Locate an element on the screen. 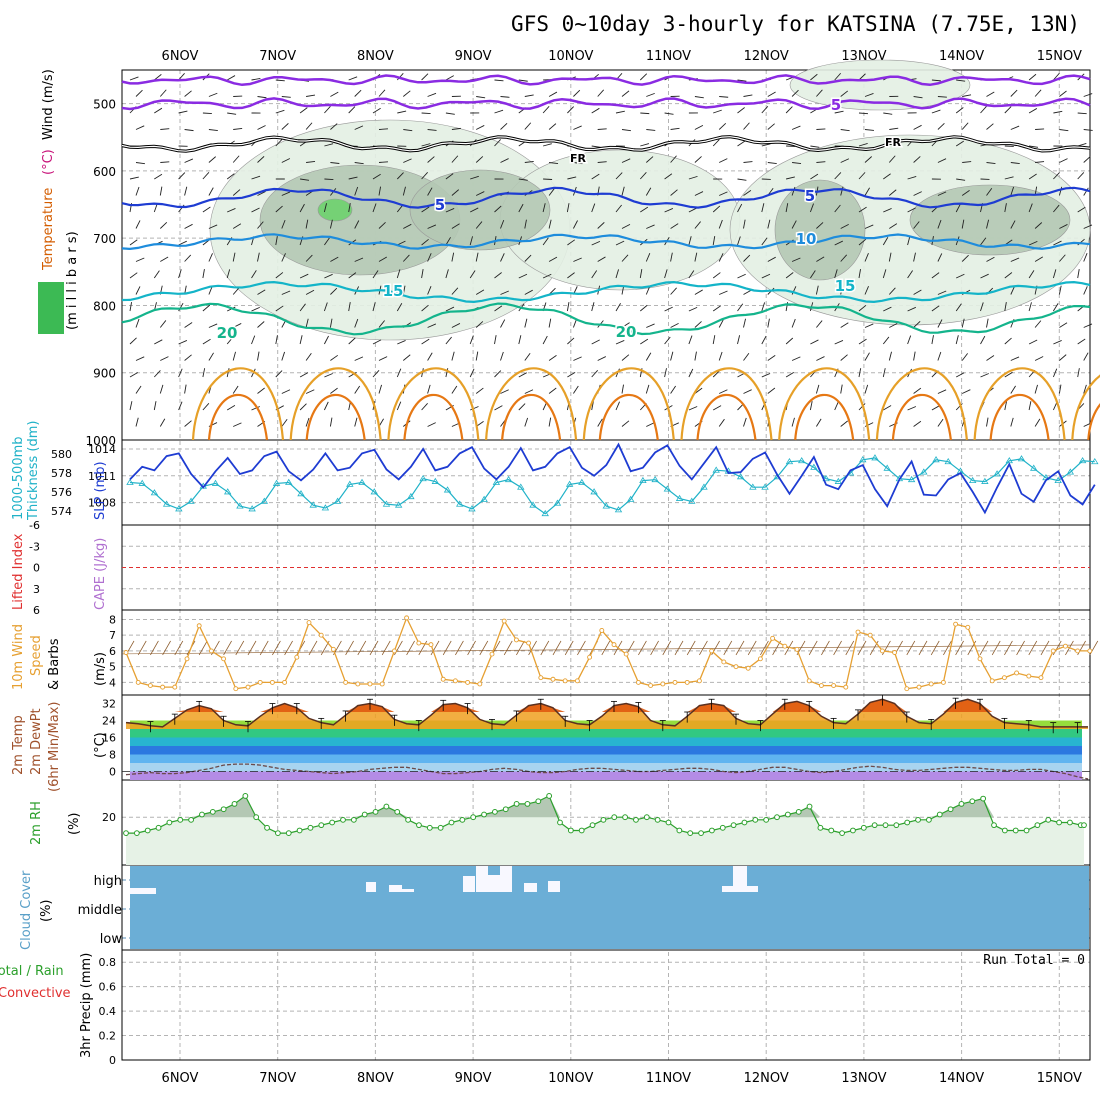 Image resolution: width=1100 pixels, height=1100 pixels. slp-tick-label: 1014 is located at coordinates (102, 449).